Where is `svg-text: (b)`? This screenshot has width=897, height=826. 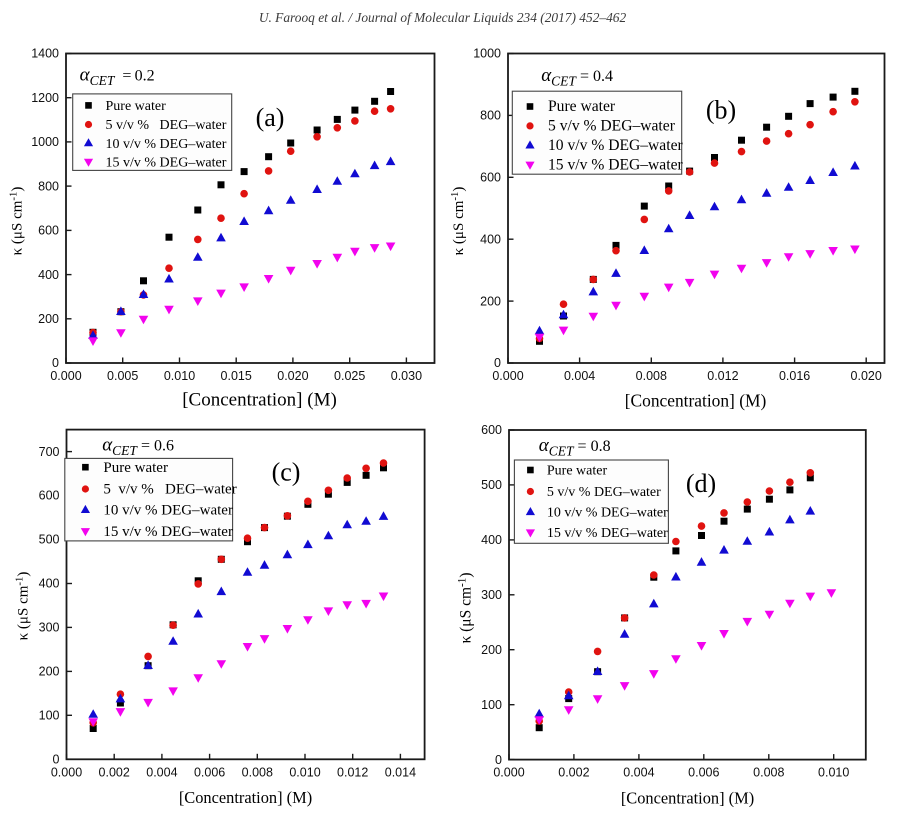
svg-text: (b) is located at coordinates (721, 110).